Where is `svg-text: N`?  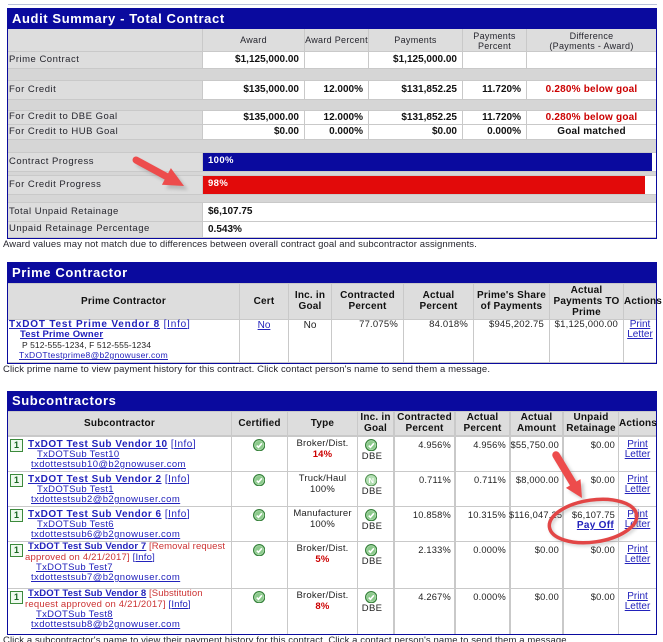 svg-text: N is located at coordinates (371, 480).